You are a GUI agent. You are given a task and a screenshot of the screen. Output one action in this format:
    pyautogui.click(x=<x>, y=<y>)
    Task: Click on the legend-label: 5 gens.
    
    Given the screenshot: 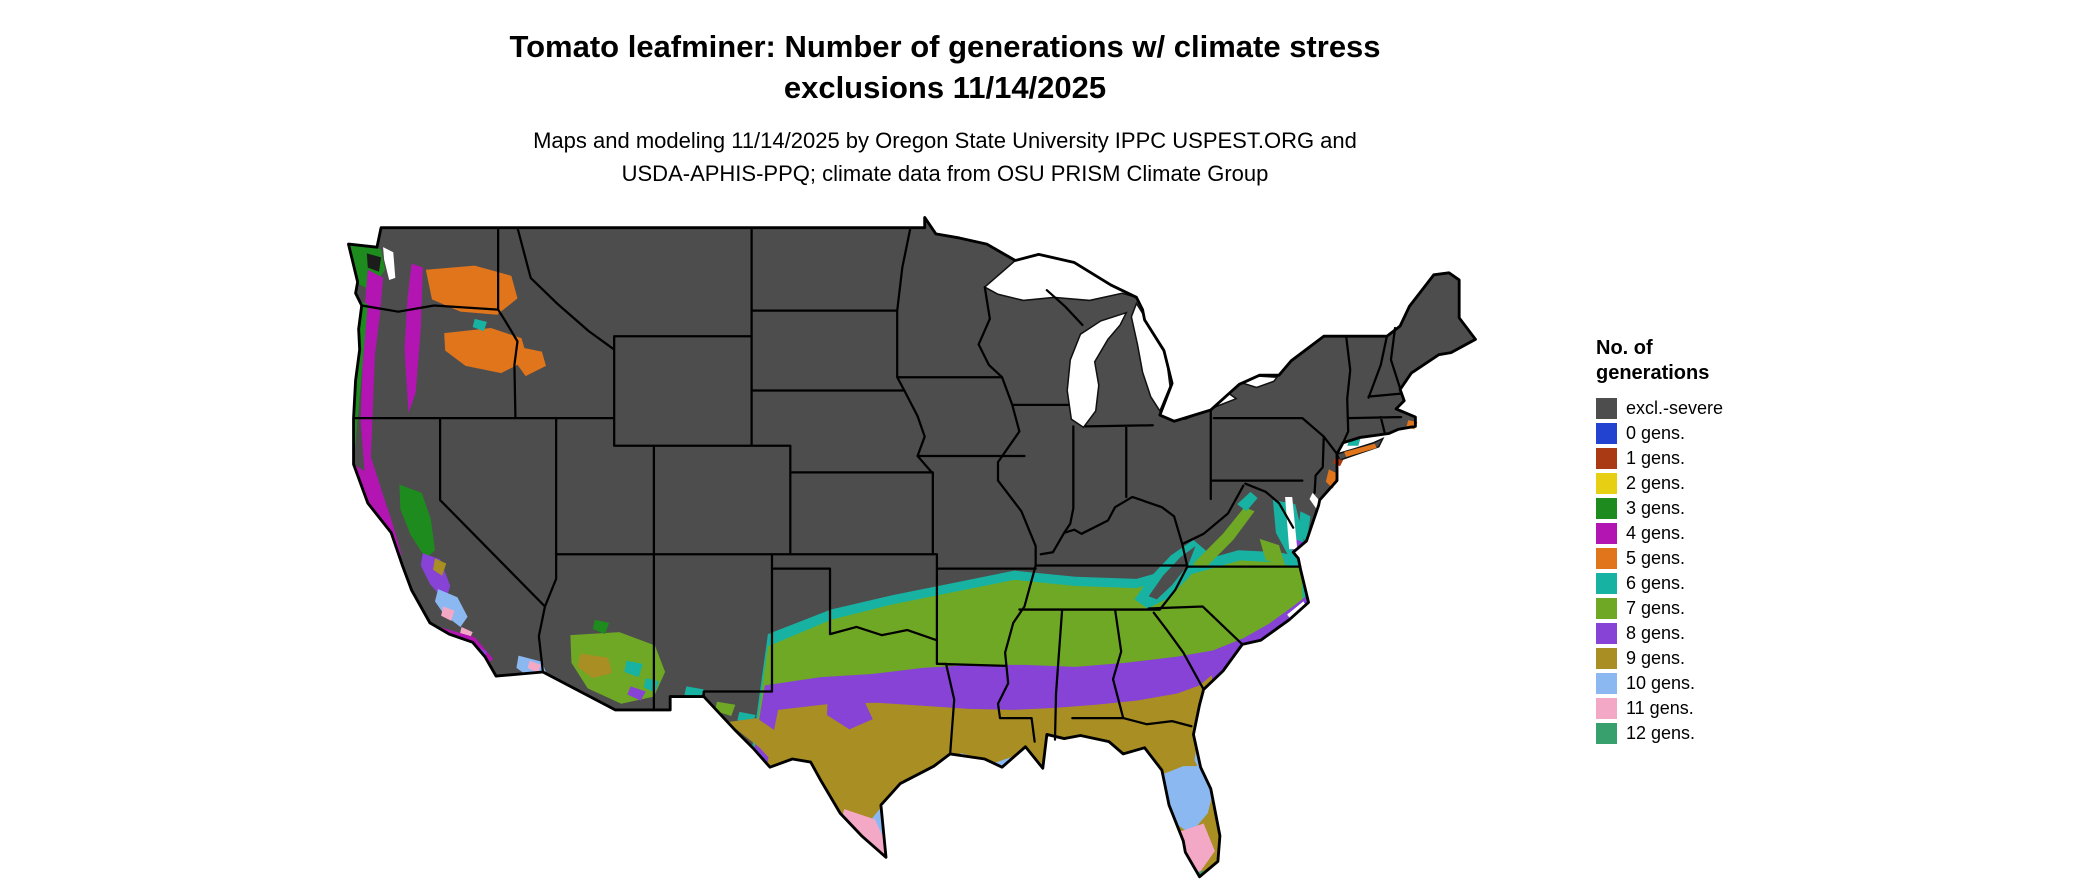 What is the action you would take?
    pyautogui.click(x=1656, y=558)
    